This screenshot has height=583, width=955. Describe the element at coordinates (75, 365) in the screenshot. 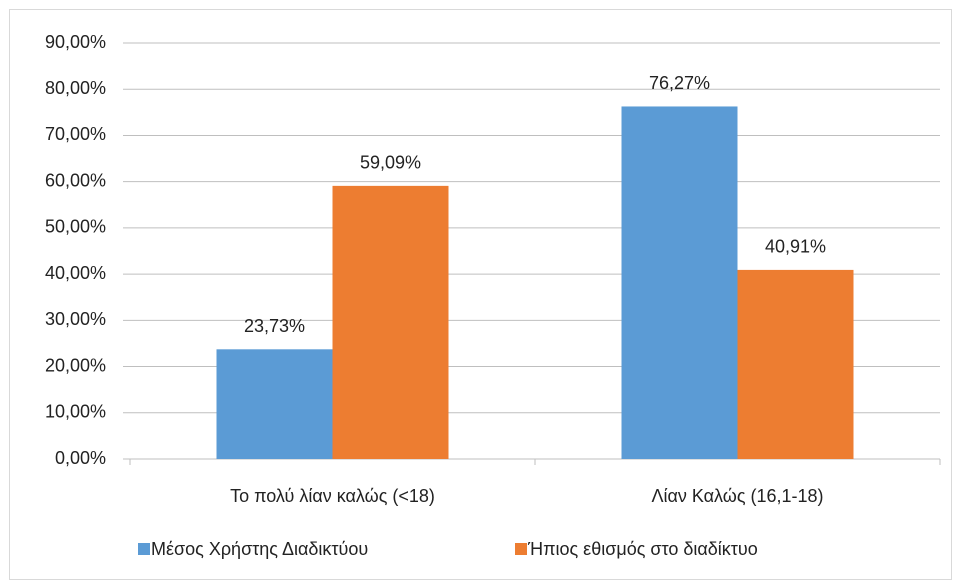

I see `y-tick-label: 20,00%` at that location.